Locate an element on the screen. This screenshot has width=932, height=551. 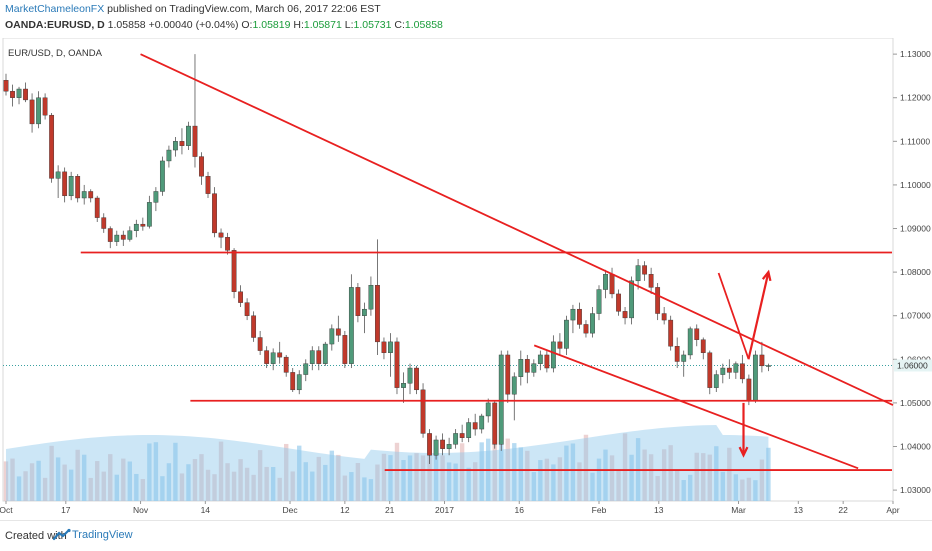
author-link: MarketChameleonFX is located at coordinates (55, 9).